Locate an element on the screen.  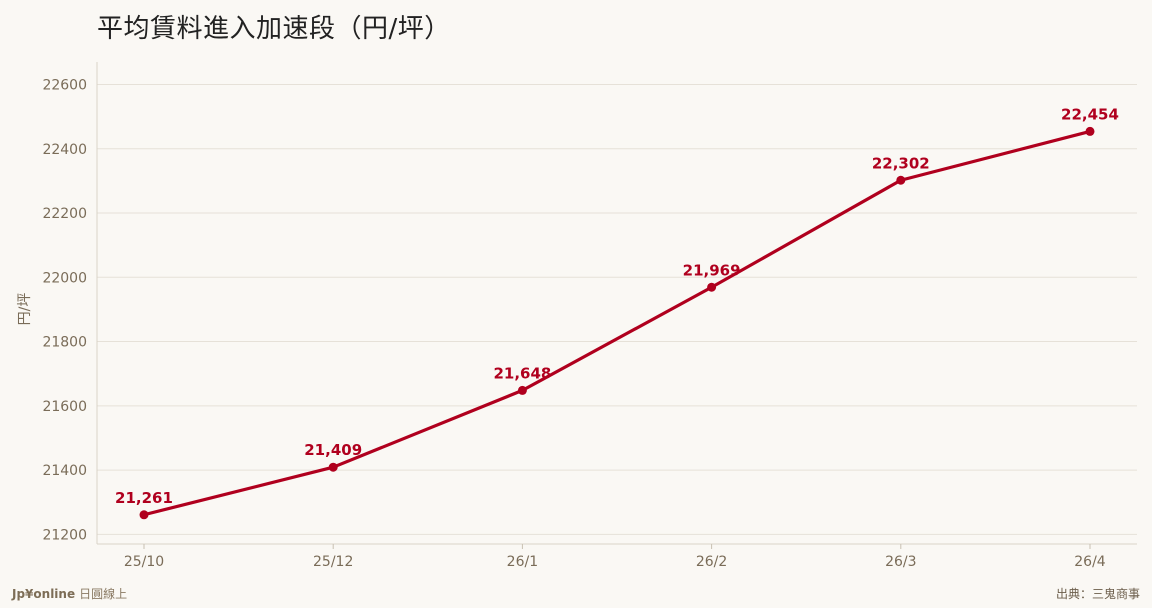
data-label: 22,302 is located at coordinates (901, 163).